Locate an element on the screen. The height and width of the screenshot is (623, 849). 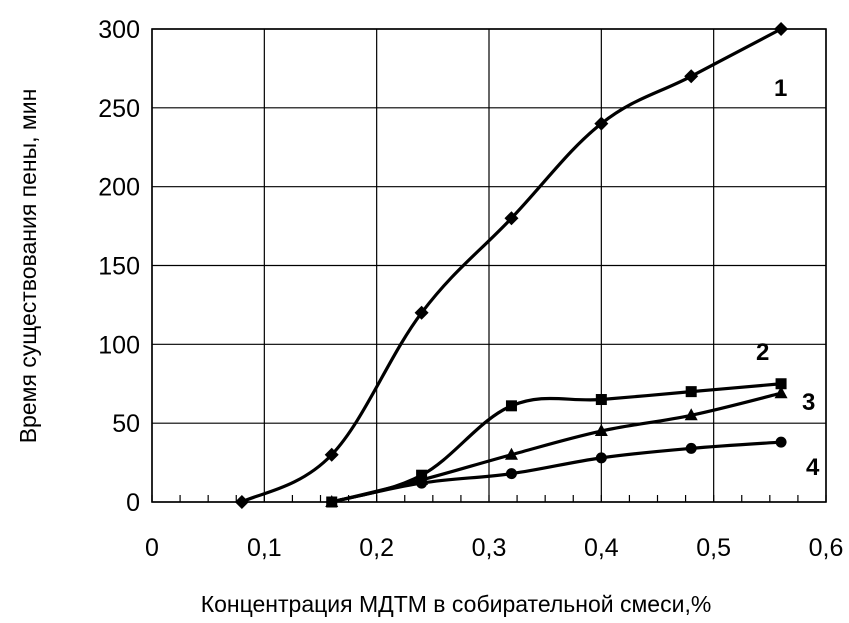
y-tick-label: 50 is located at coordinates (126, 424).